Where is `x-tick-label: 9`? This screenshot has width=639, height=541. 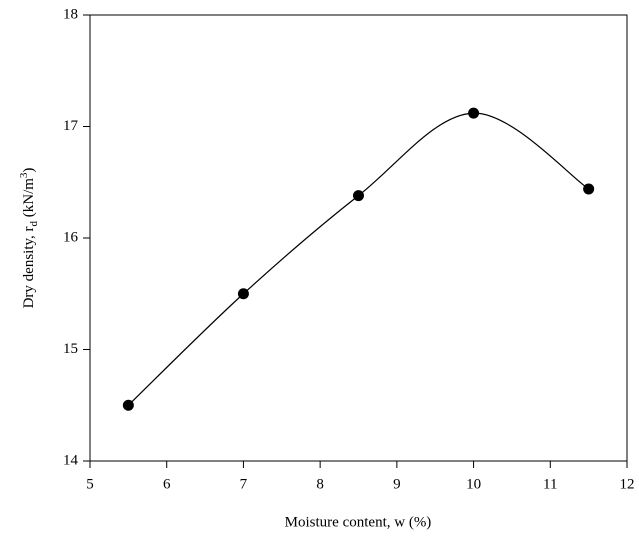
x-tick-label: 9 is located at coordinates (397, 484).